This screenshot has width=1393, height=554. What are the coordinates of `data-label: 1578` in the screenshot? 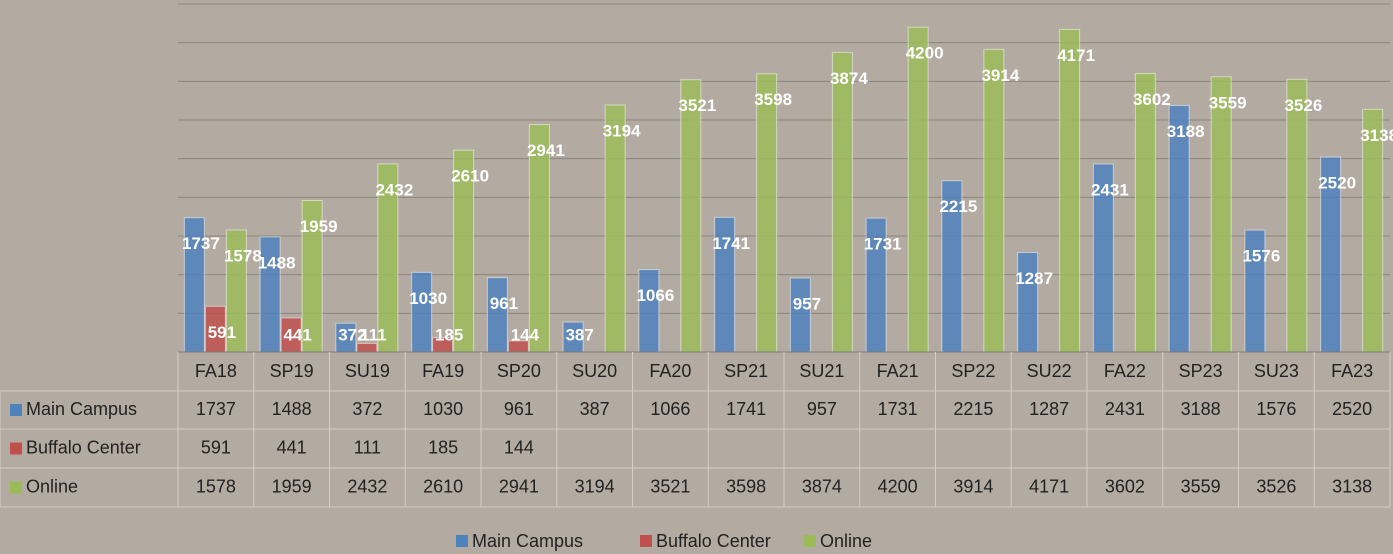 It's located at (243, 255).